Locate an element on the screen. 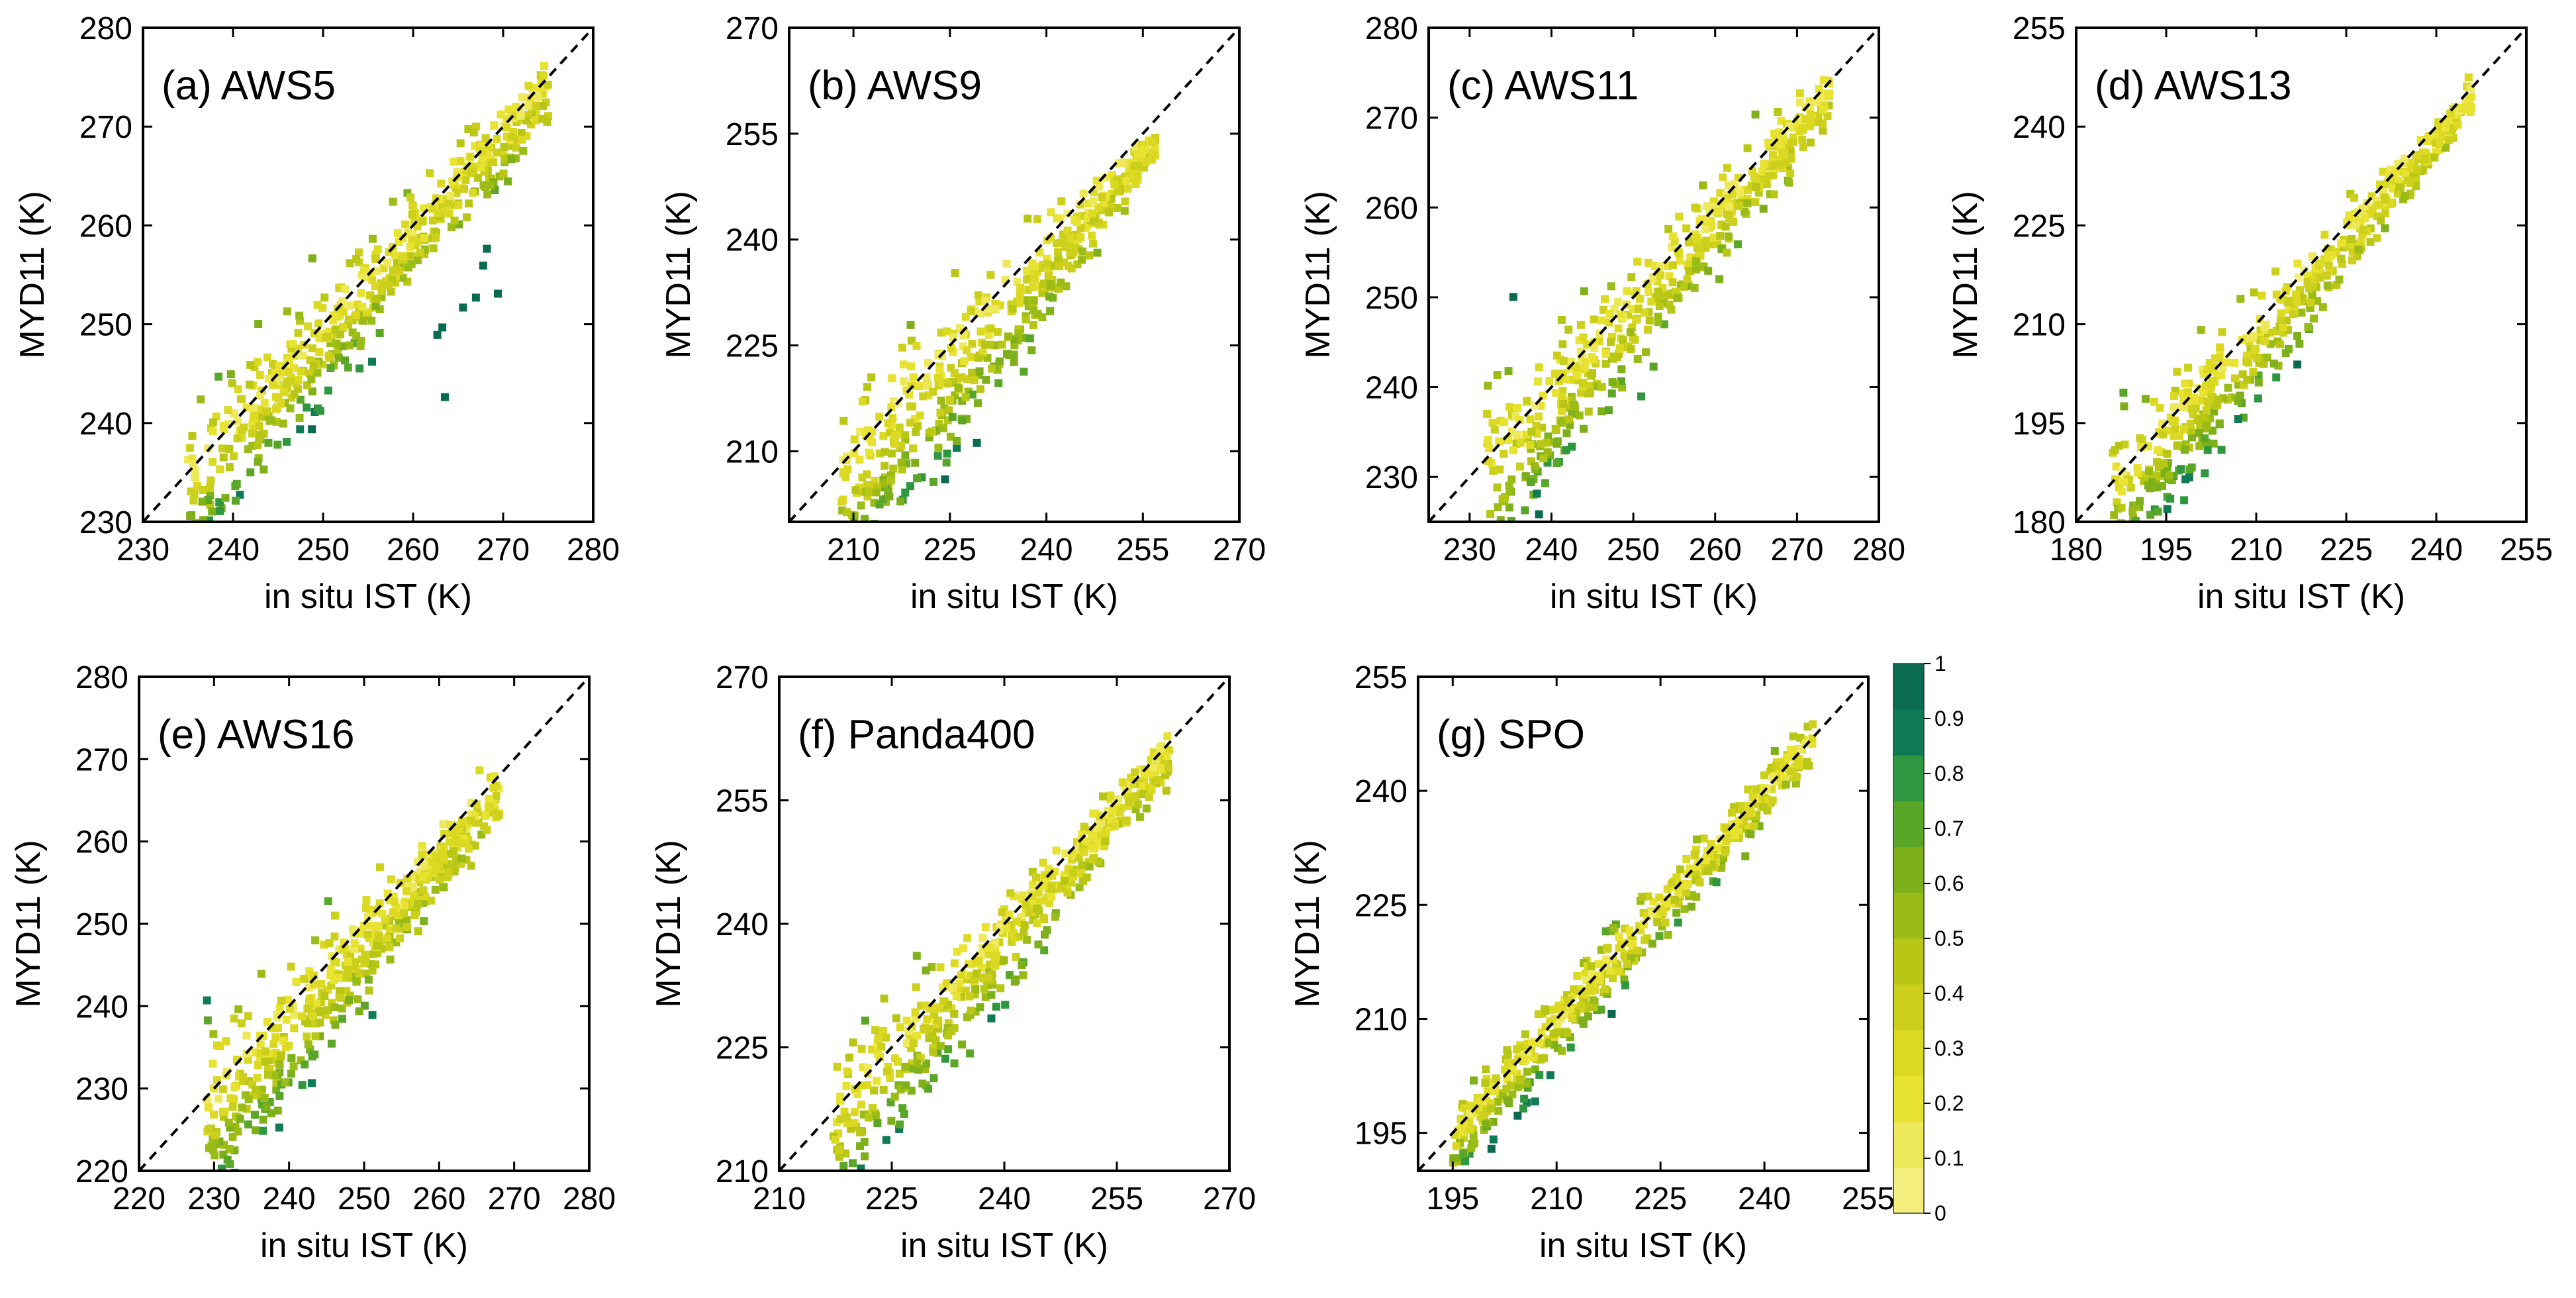  y-tick-label: 250 is located at coordinates (105, 325).